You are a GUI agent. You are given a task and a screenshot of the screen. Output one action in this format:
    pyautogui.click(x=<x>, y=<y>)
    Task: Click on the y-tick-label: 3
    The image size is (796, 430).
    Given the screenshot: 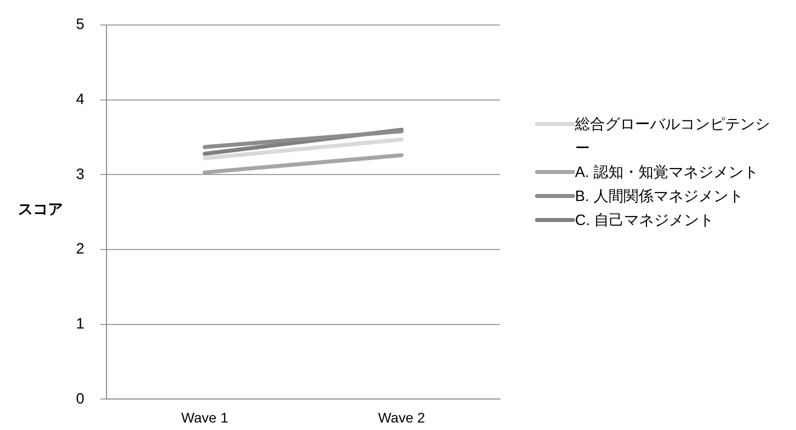 What is the action you would take?
    pyautogui.click(x=80, y=174)
    